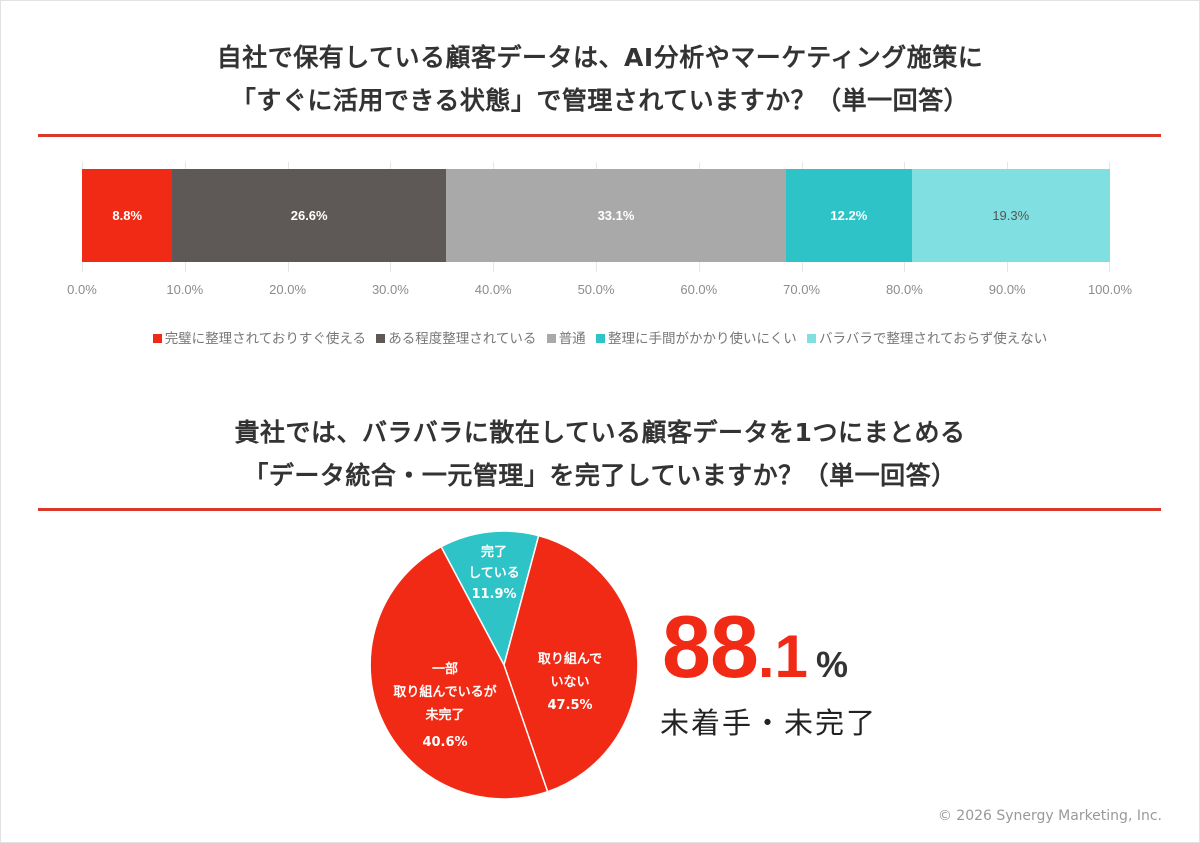 The image size is (1200, 843). I want to click on highlight-percentage: 88.1%, so click(755, 647).